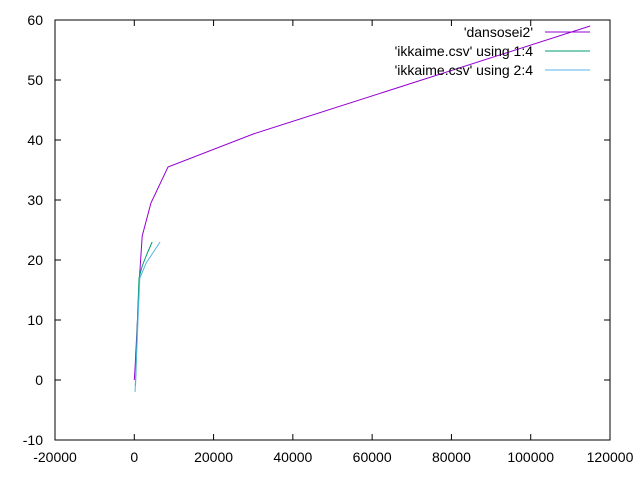 This screenshot has height=480, width=640. What do you see at coordinates (35, 260) in the screenshot?
I see `y-tick-label: 20` at bounding box center [35, 260].